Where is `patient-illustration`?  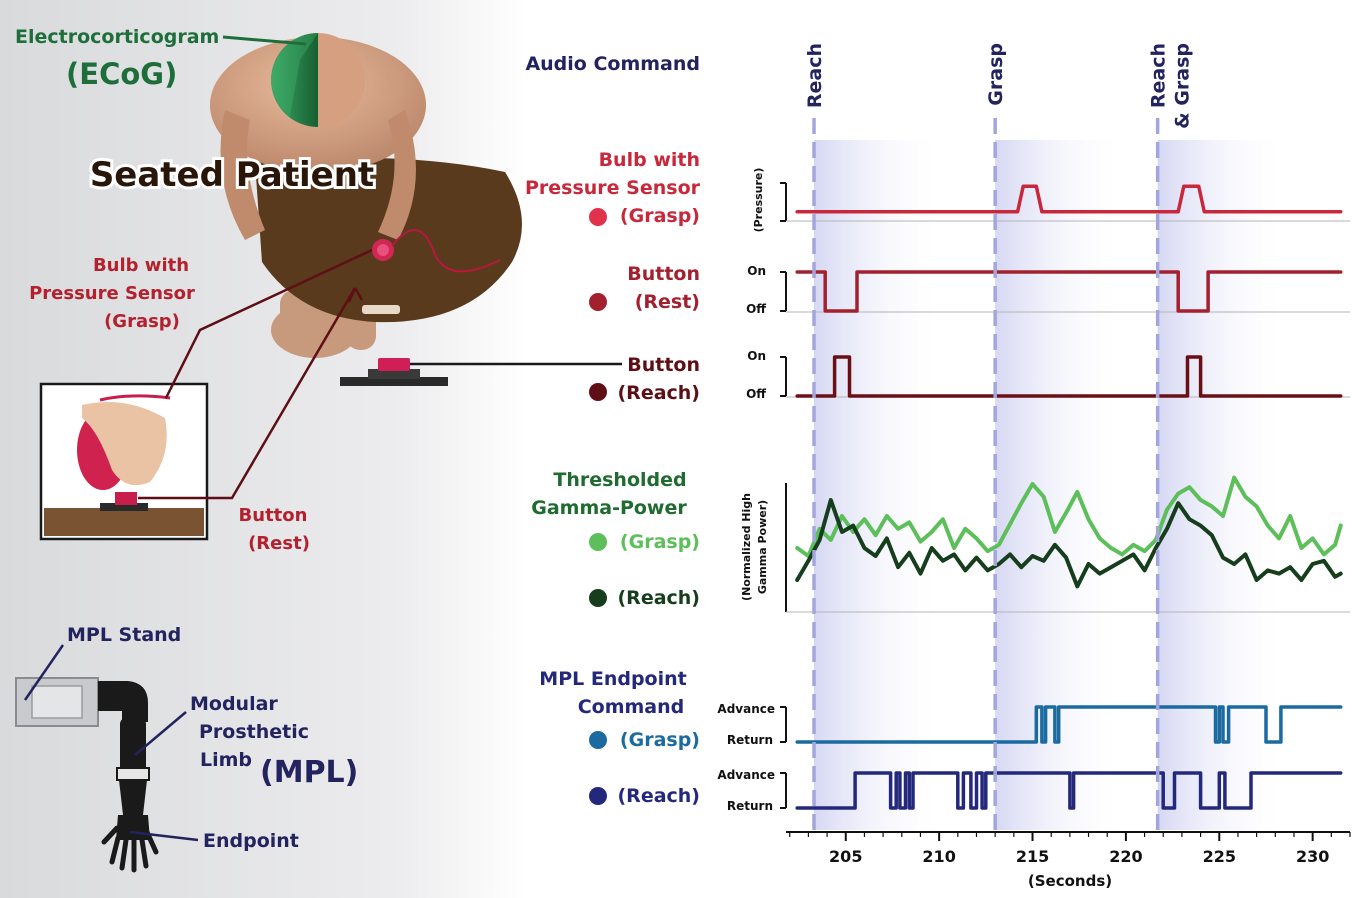 patient-illustration is located at coordinates (366, 195).